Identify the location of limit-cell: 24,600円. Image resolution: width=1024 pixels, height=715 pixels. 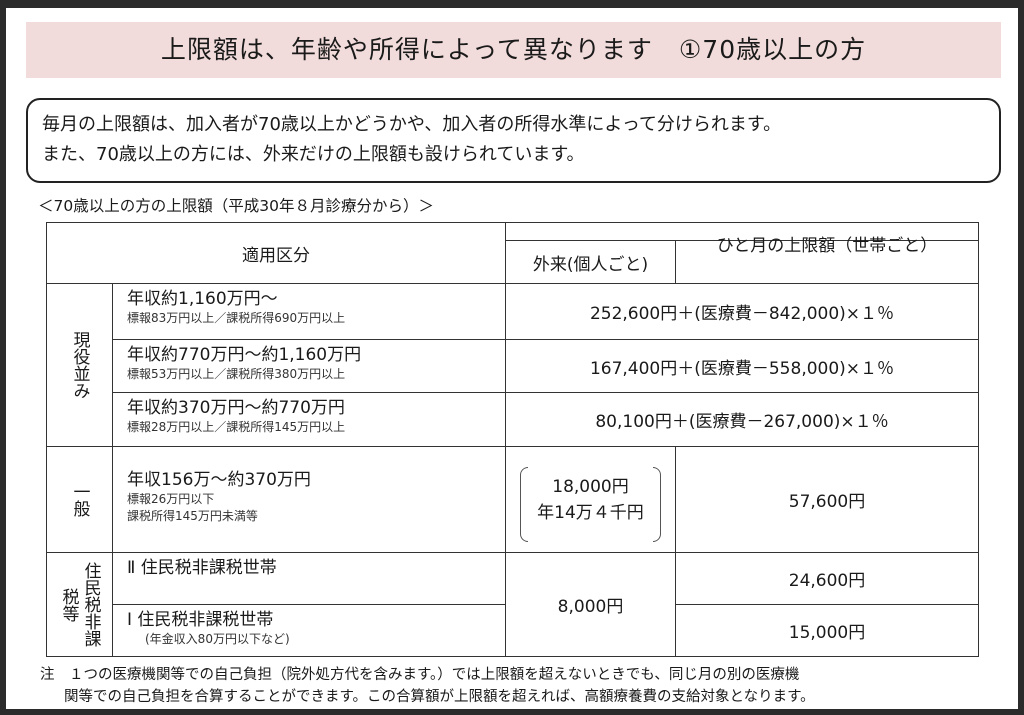
(827, 578).